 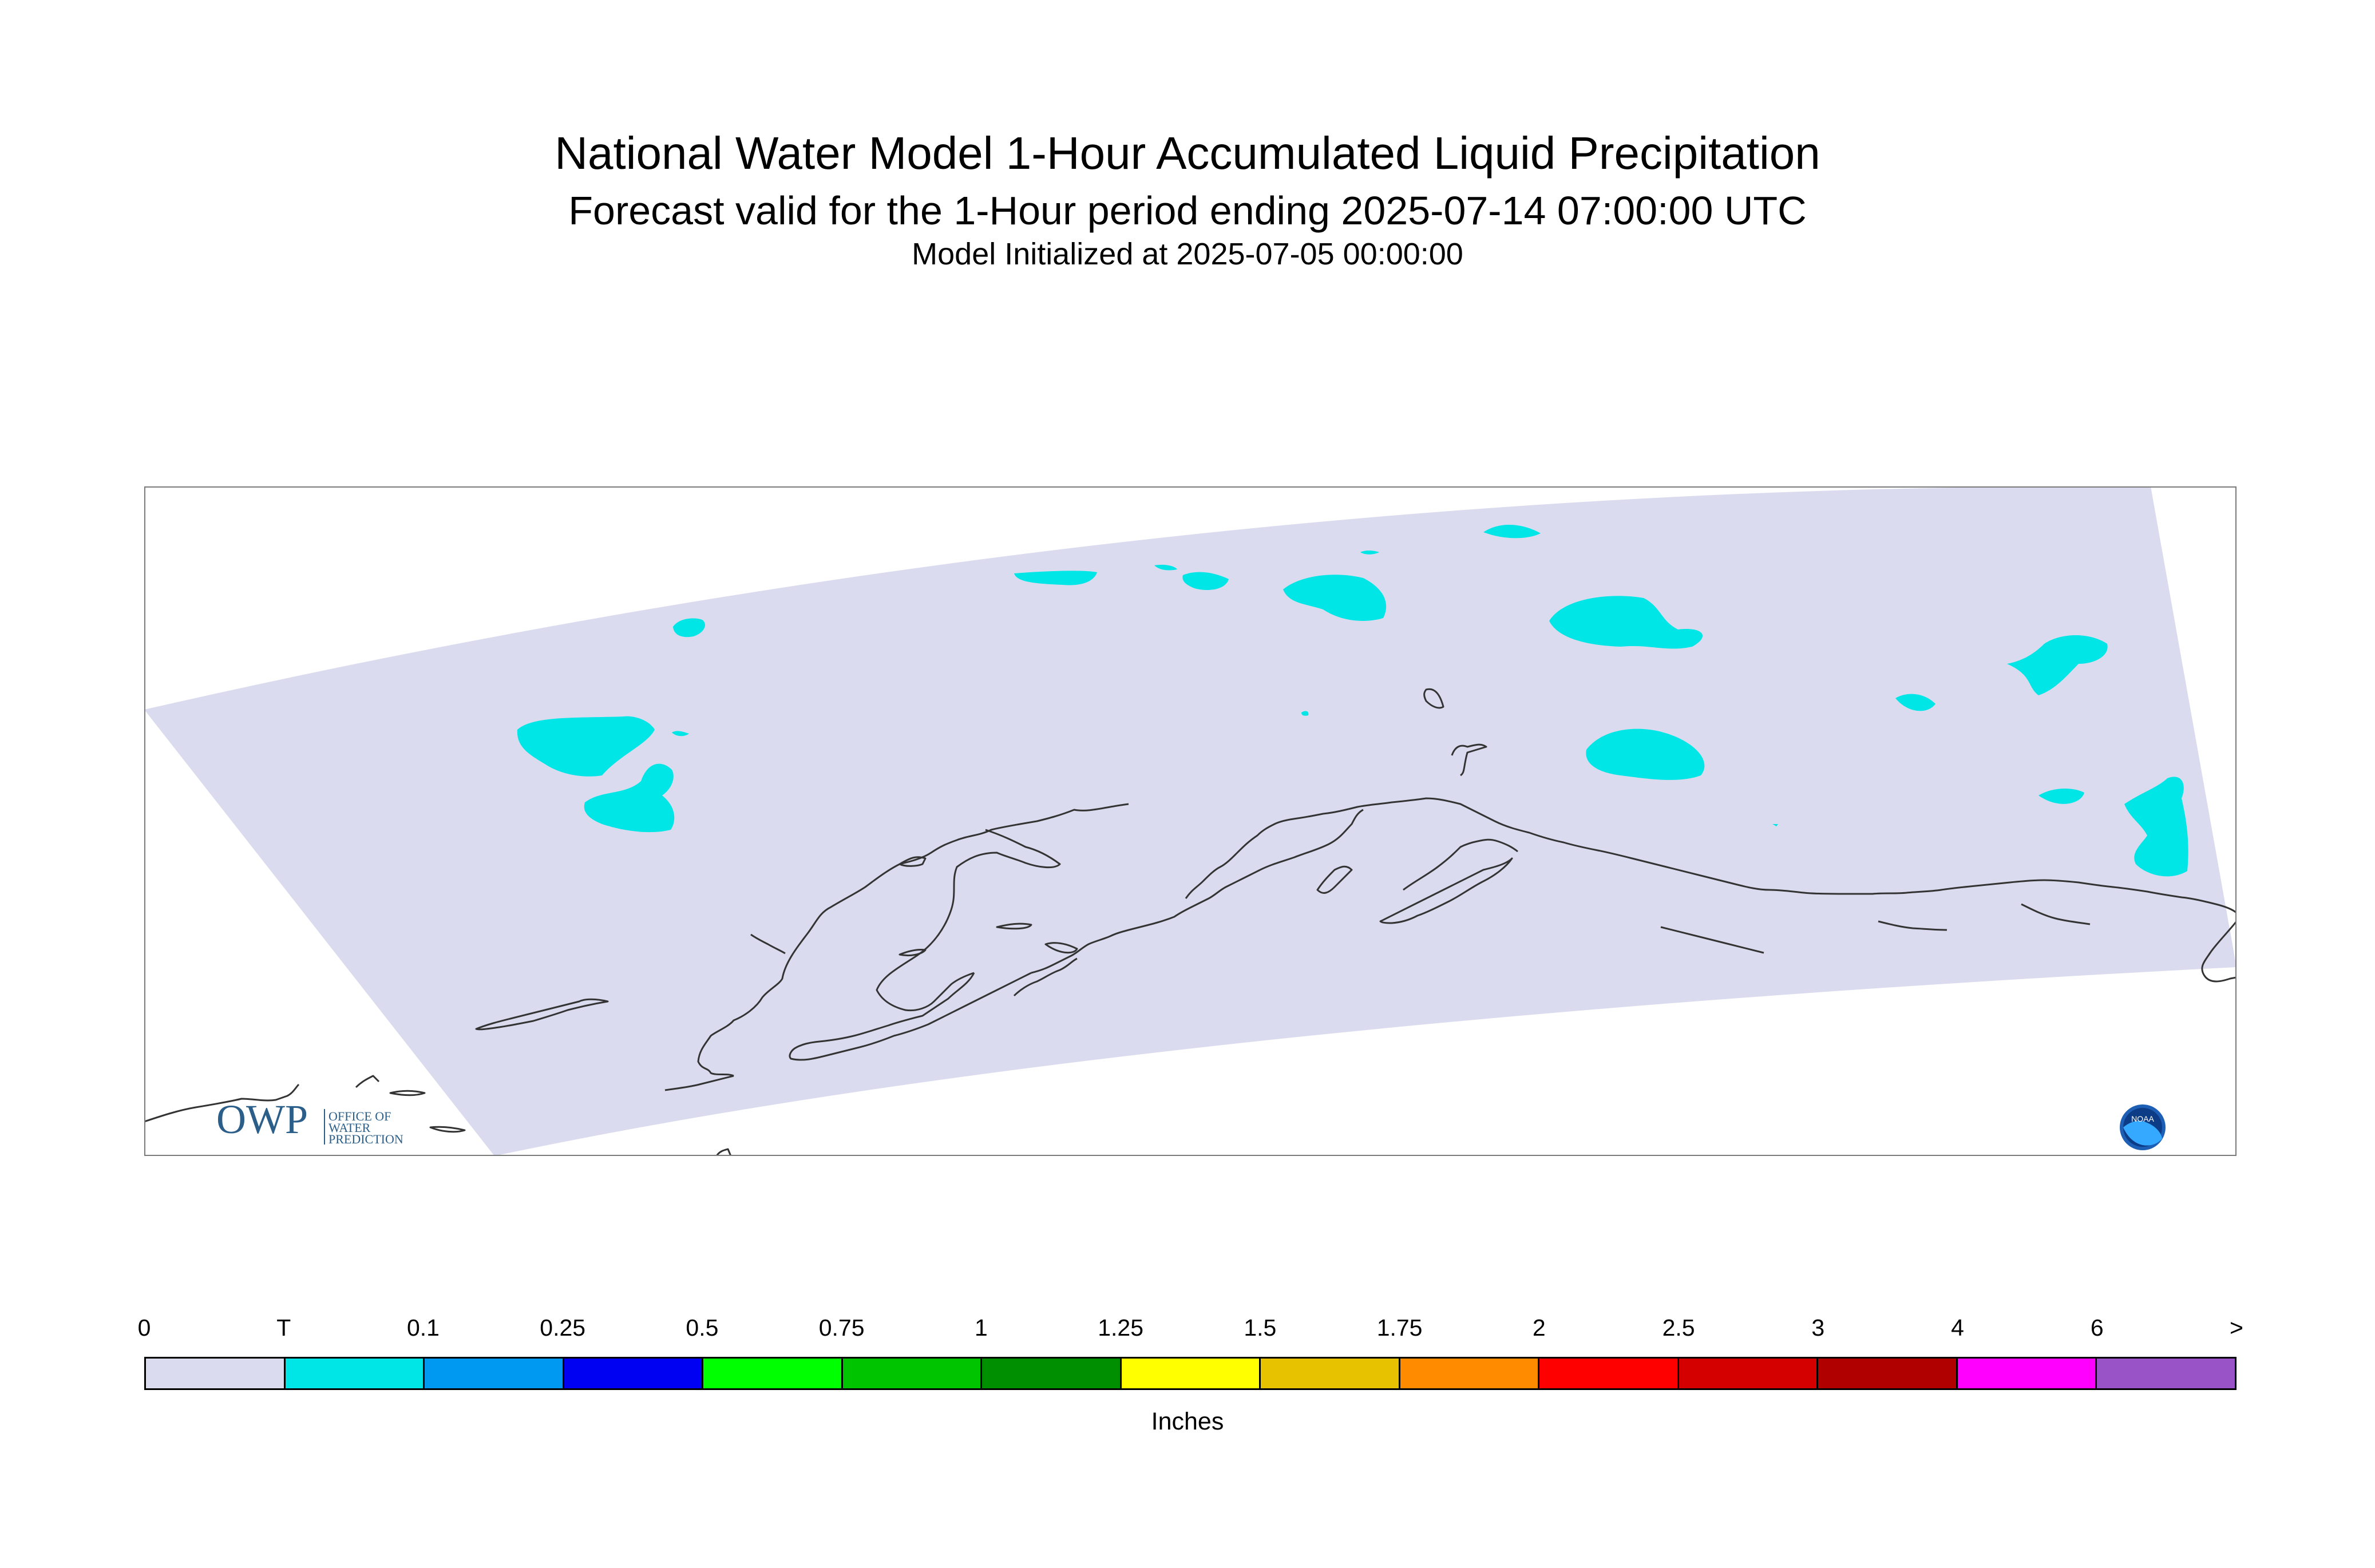 I want to click on legend-tick-label: 0.75, so click(x=842, y=1327).